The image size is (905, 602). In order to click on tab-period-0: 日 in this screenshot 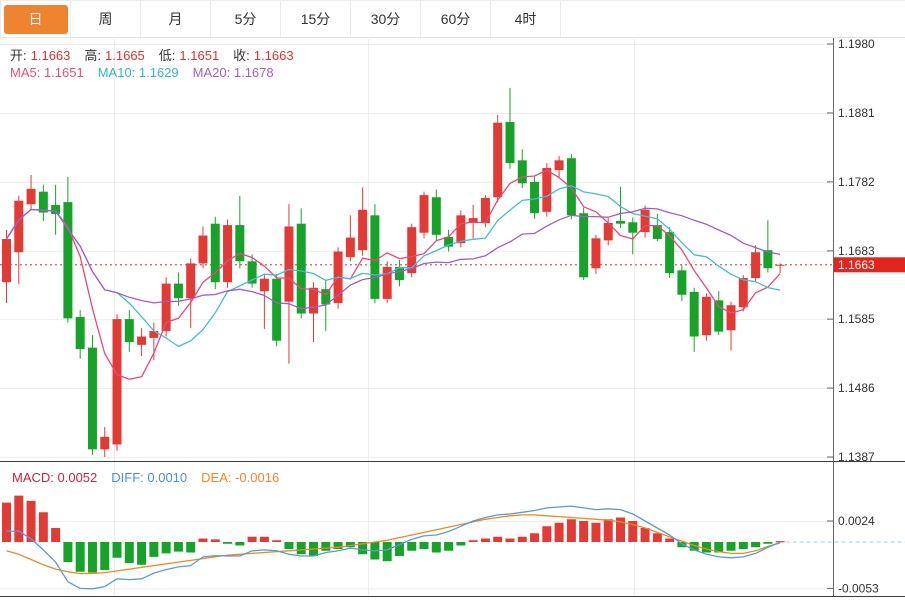, I will do `click(36, 19)`.